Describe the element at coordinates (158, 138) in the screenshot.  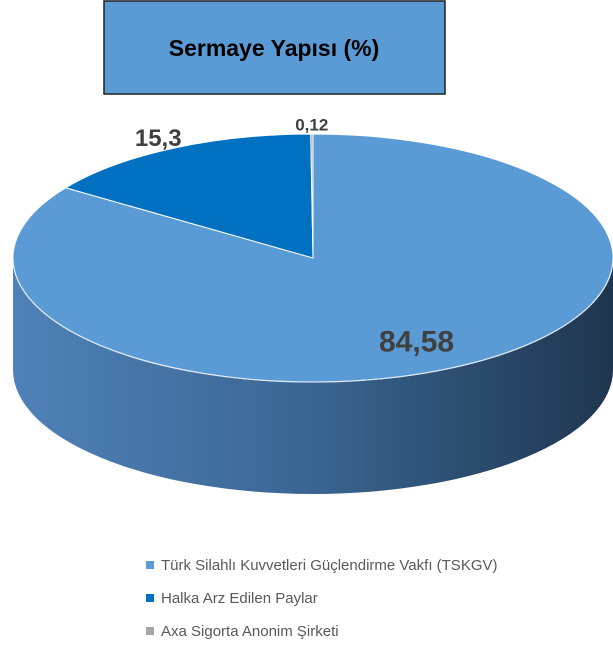
I see `data-label: 15,3` at that location.